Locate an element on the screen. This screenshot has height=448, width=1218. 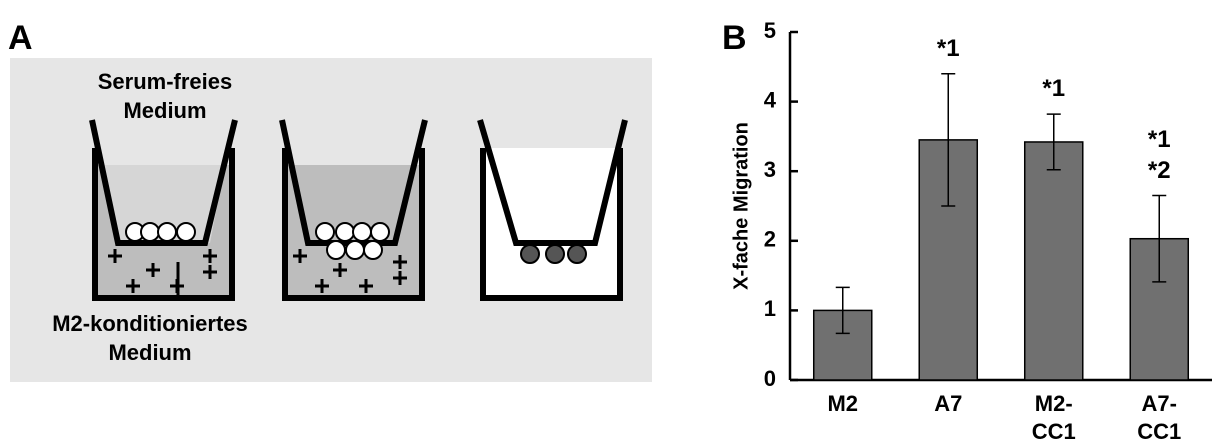
y-tick-label: 3 is located at coordinates (770, 169).